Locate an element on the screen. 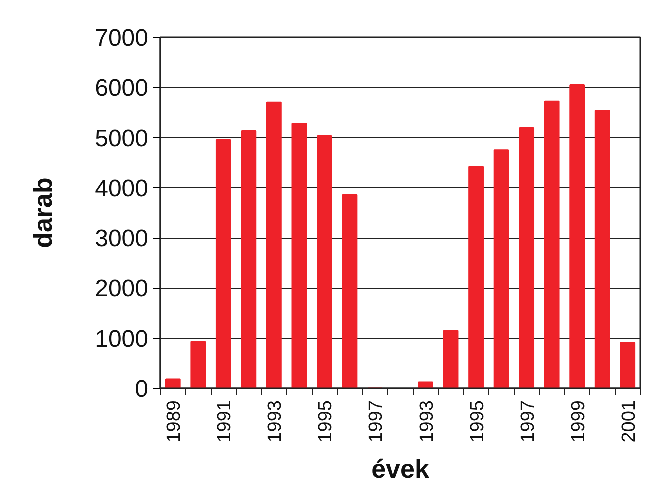  y-tick-label: 7000 is located at coordinates (121, 38).